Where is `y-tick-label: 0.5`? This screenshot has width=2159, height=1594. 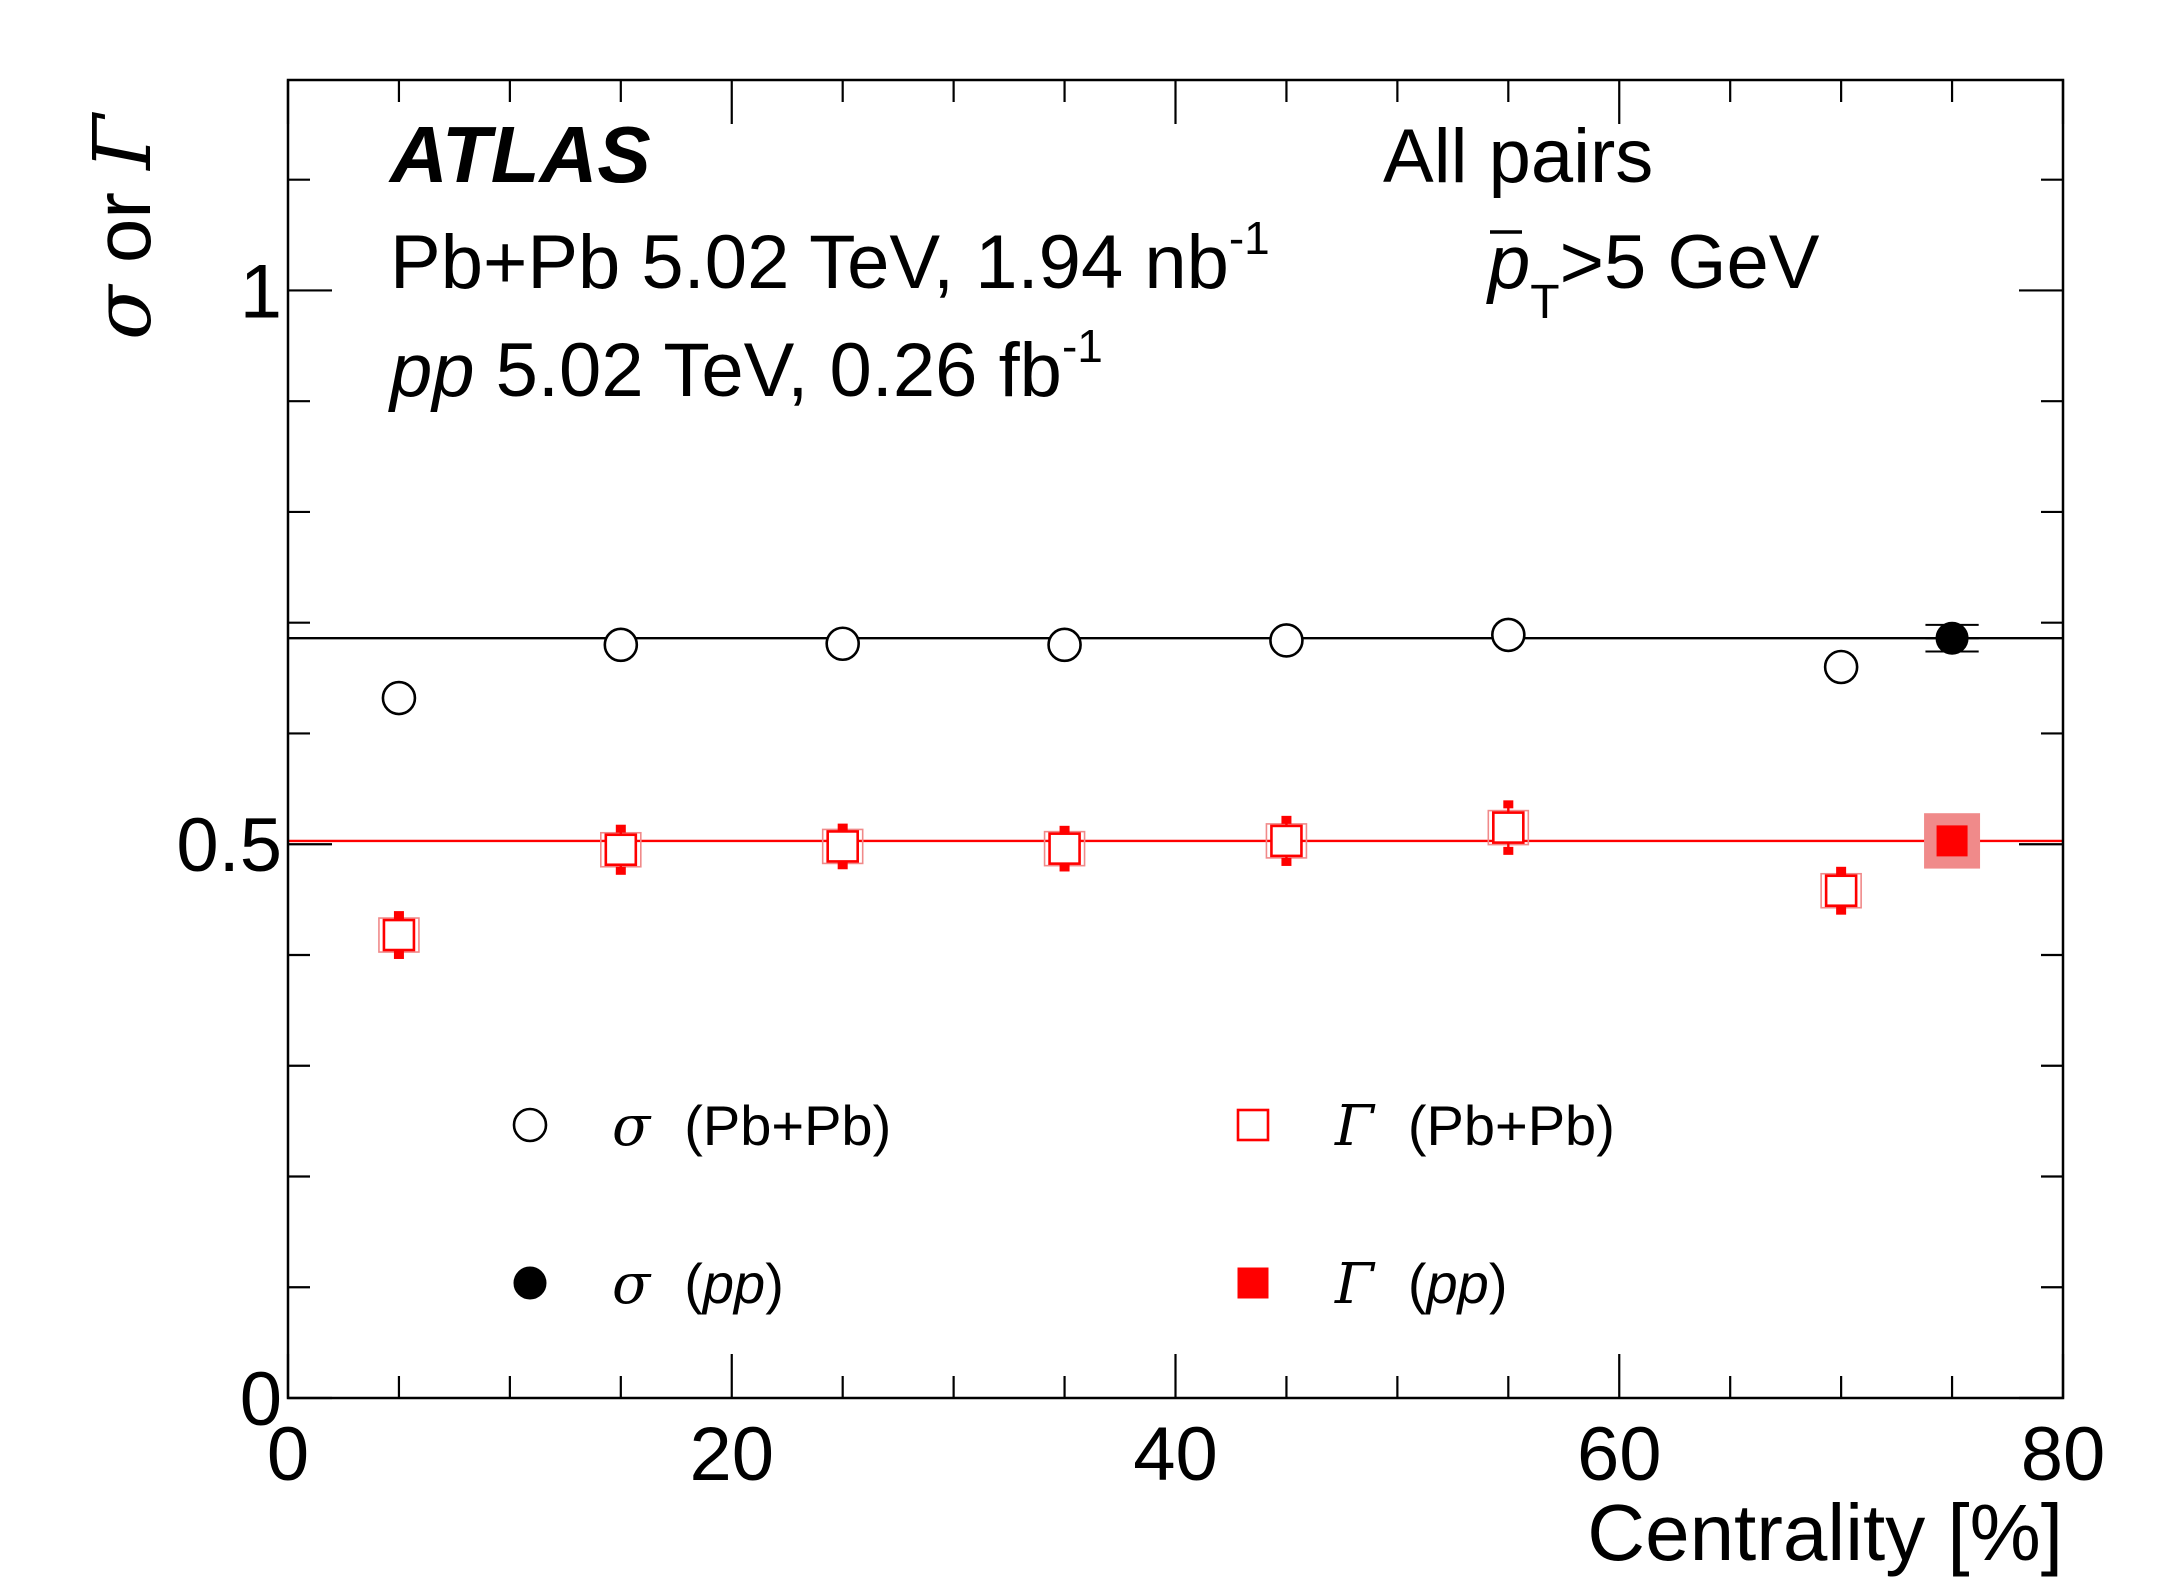
y-tick-label: 0.5 is located at coordinates (229, 845).